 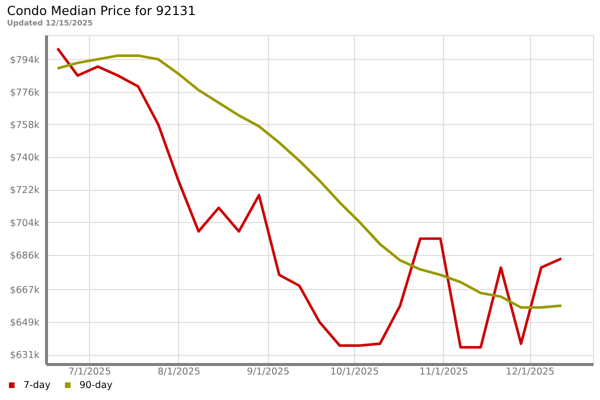 What do you see at coordinates (25, 223) in the screenshot?
I see `y-tick-label: $704k` at bounding box center [25, 223].